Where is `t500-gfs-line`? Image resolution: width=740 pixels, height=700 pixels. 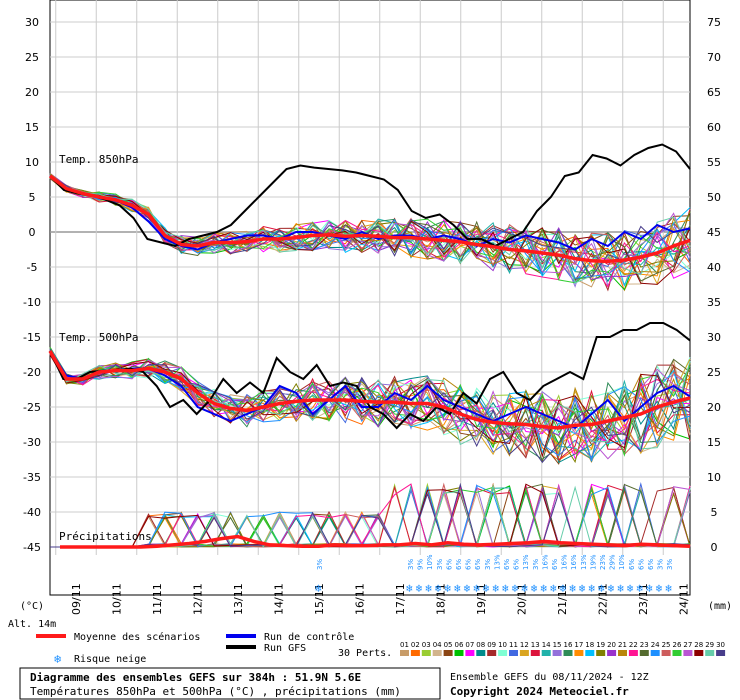 t500-gfs-line is located at coordinates (370, 376).